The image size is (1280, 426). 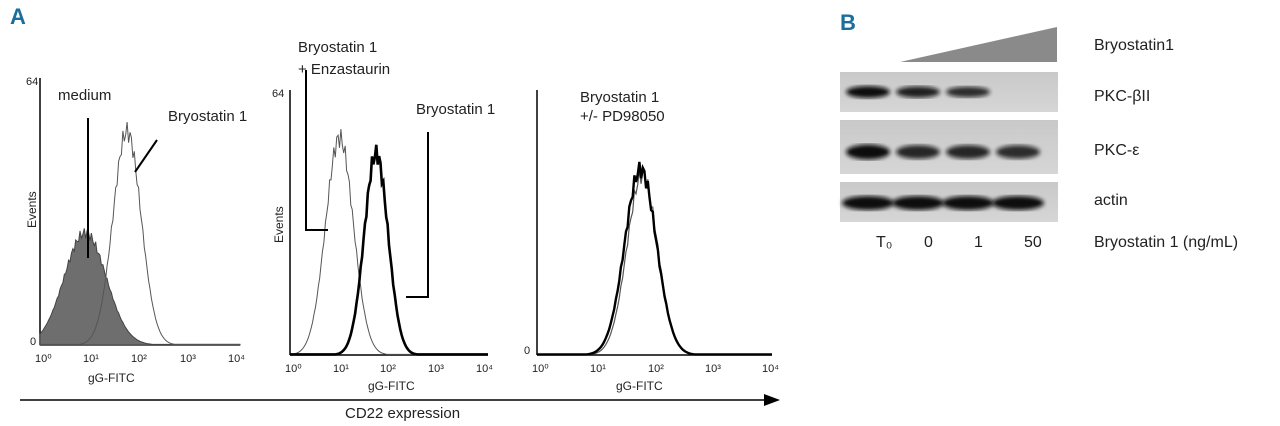 What do you see at coordinates (402, 413) in the screenshot?
I see `cd22-expression-label: CD22 expression` at bounding box center [402, 413].